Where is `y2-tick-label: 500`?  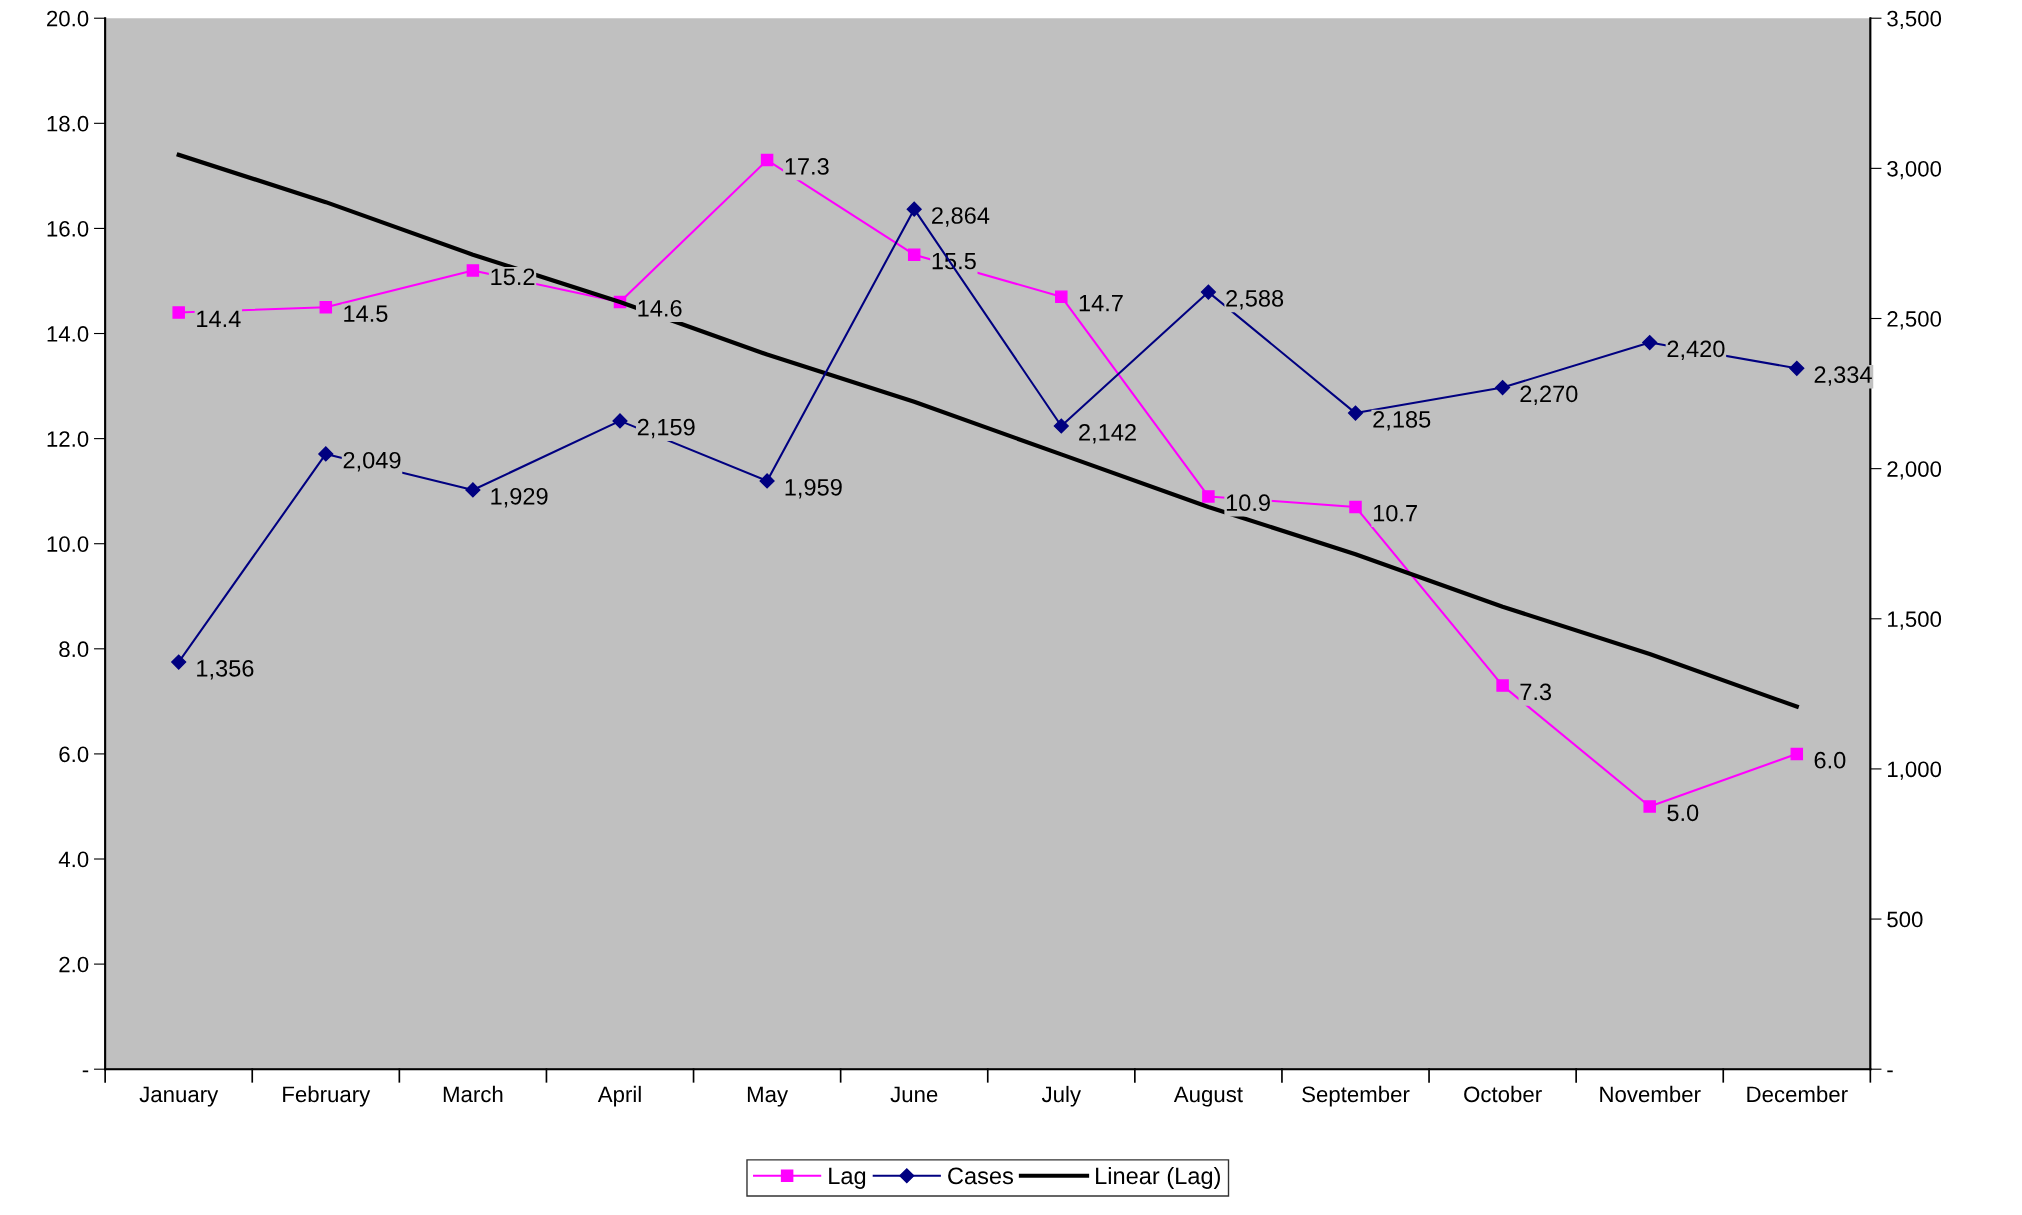 y2-tick-label: 500 is located at coordinates (1905, 919).